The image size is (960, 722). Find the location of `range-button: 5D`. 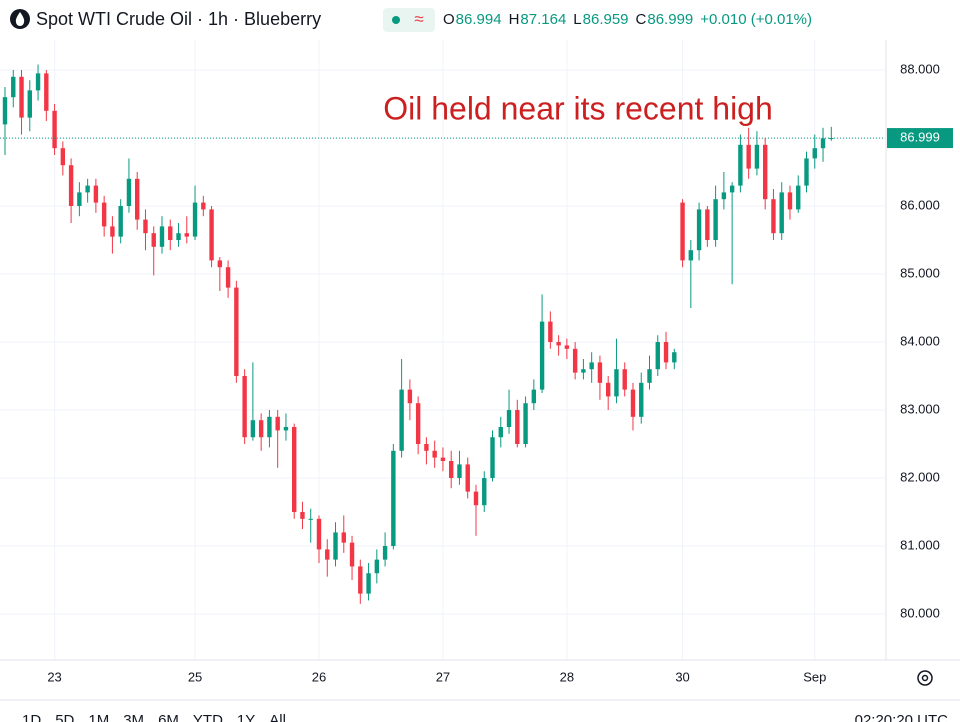

range-button: 5D is located at coordinates (64, 717).